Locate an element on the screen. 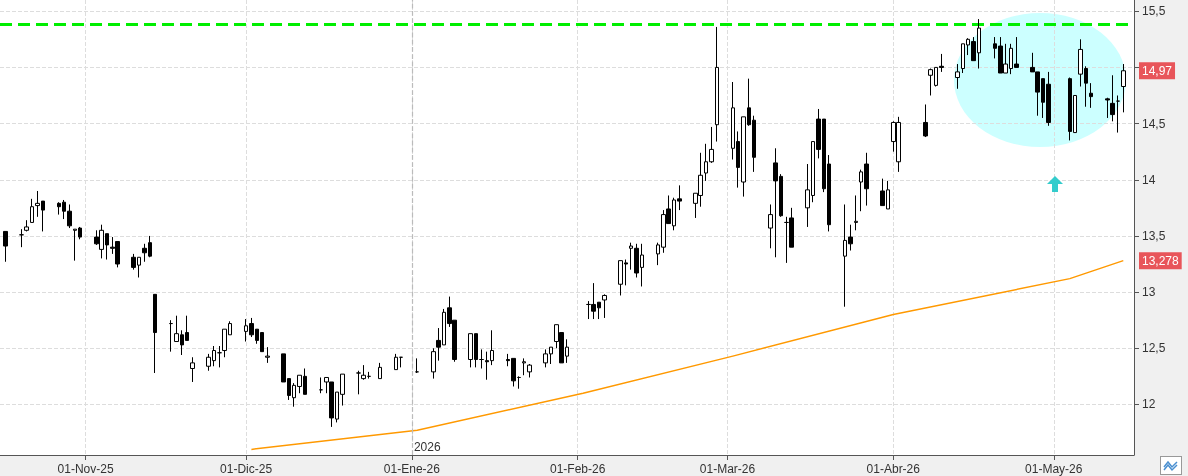 The width and height of the screenshot is (1188, 476). ref-line-label: 2026 is located at coordinates (427, 447).